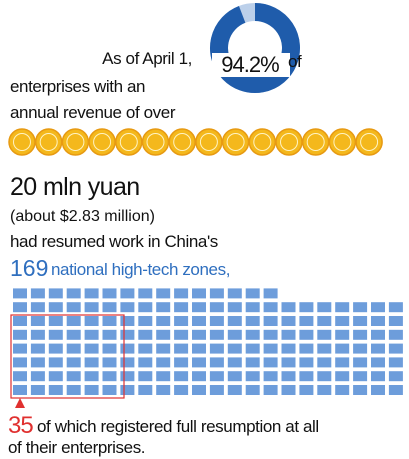 The image size is (409, 459). I want to click on donut-label: 94.2%, so click(250, 64).